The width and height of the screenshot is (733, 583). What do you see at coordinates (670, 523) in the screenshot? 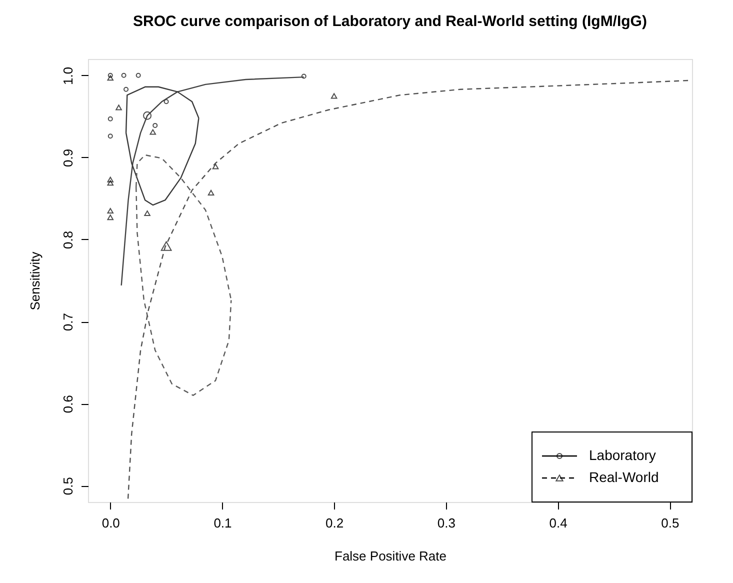
I see `x-tick-label: 0.5` at bounding box center [670, 523].